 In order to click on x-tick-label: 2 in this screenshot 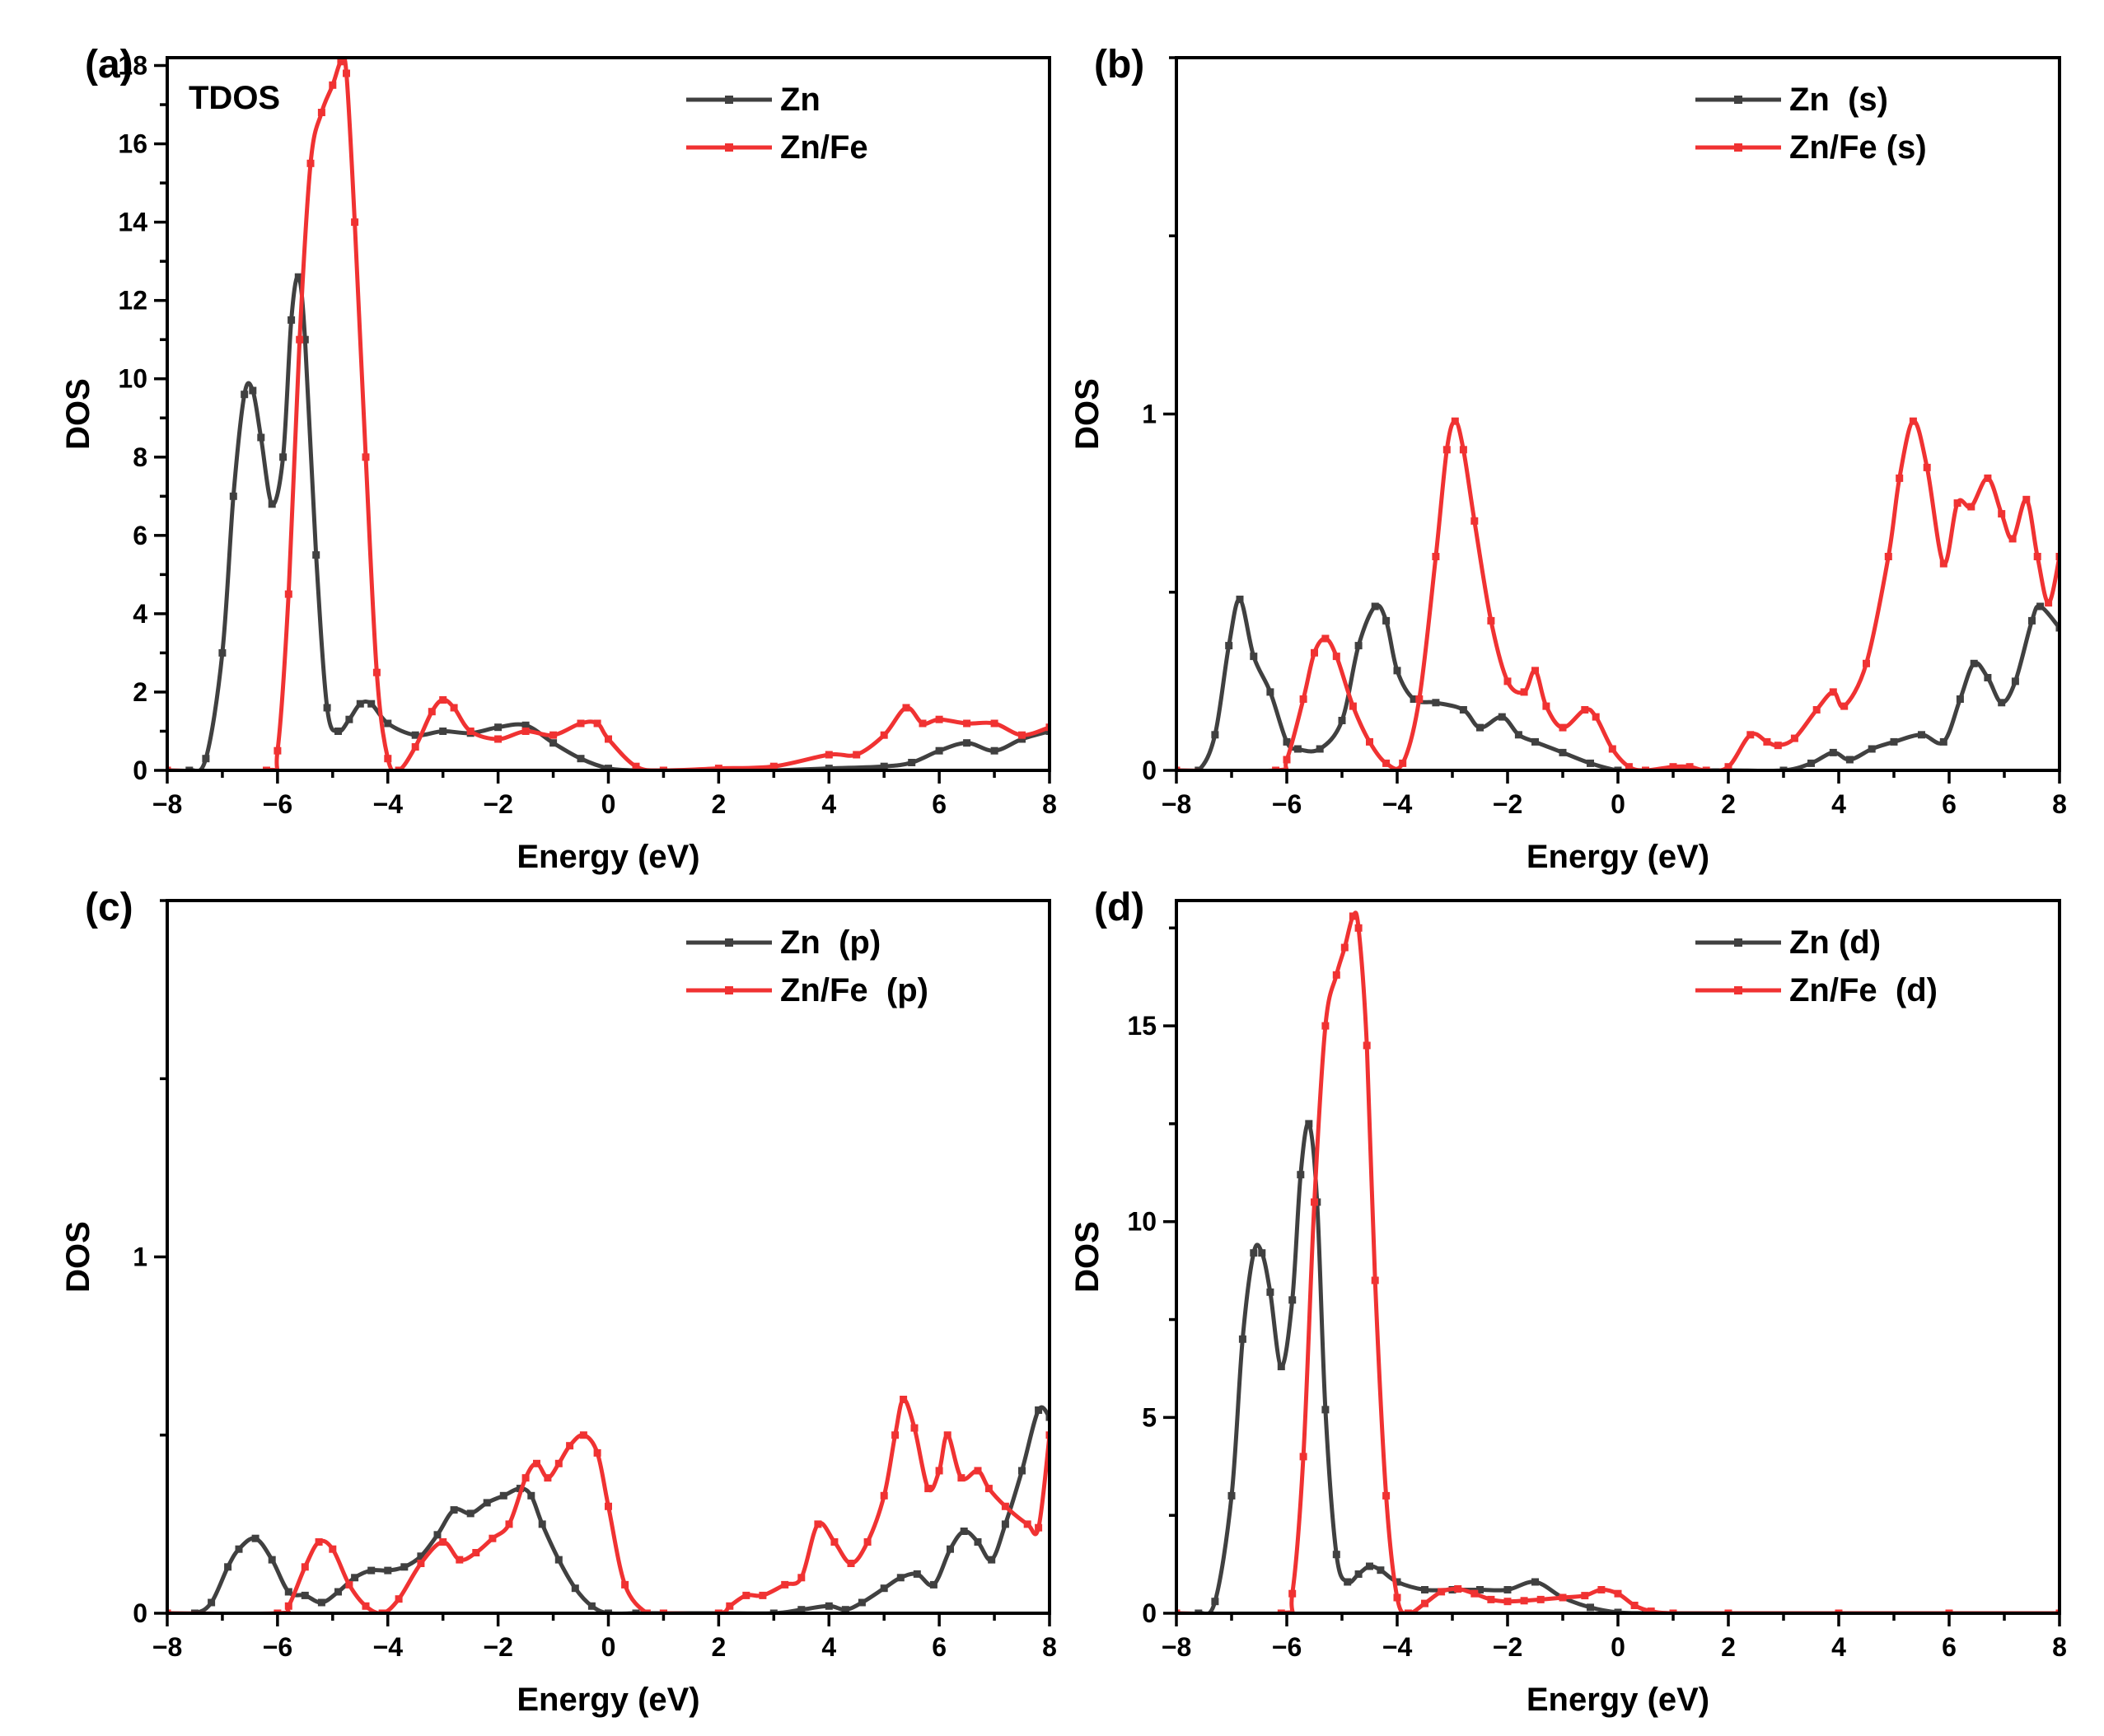, I will do `click(1728, 1647)`.